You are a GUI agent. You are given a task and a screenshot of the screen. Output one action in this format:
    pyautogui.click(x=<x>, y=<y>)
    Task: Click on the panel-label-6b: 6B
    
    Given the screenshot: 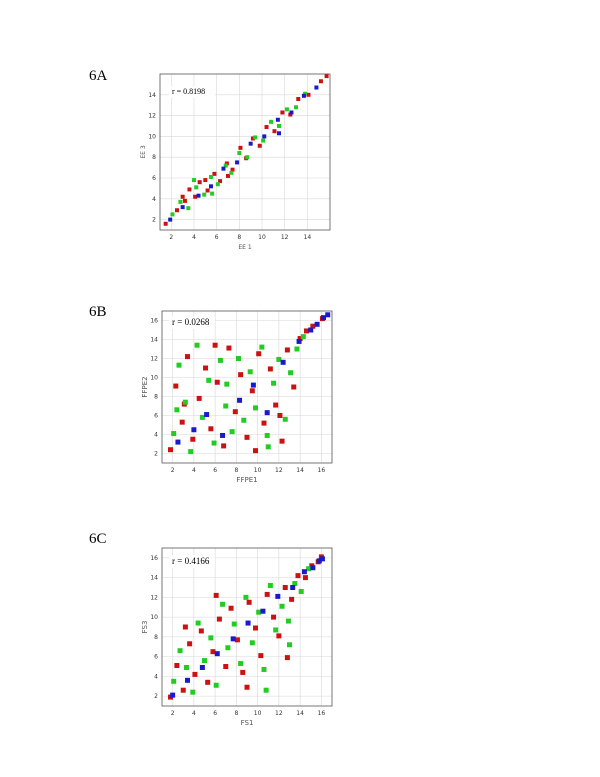 What is the action you would take?
    pyautogui.click(x=98, y=312)
    